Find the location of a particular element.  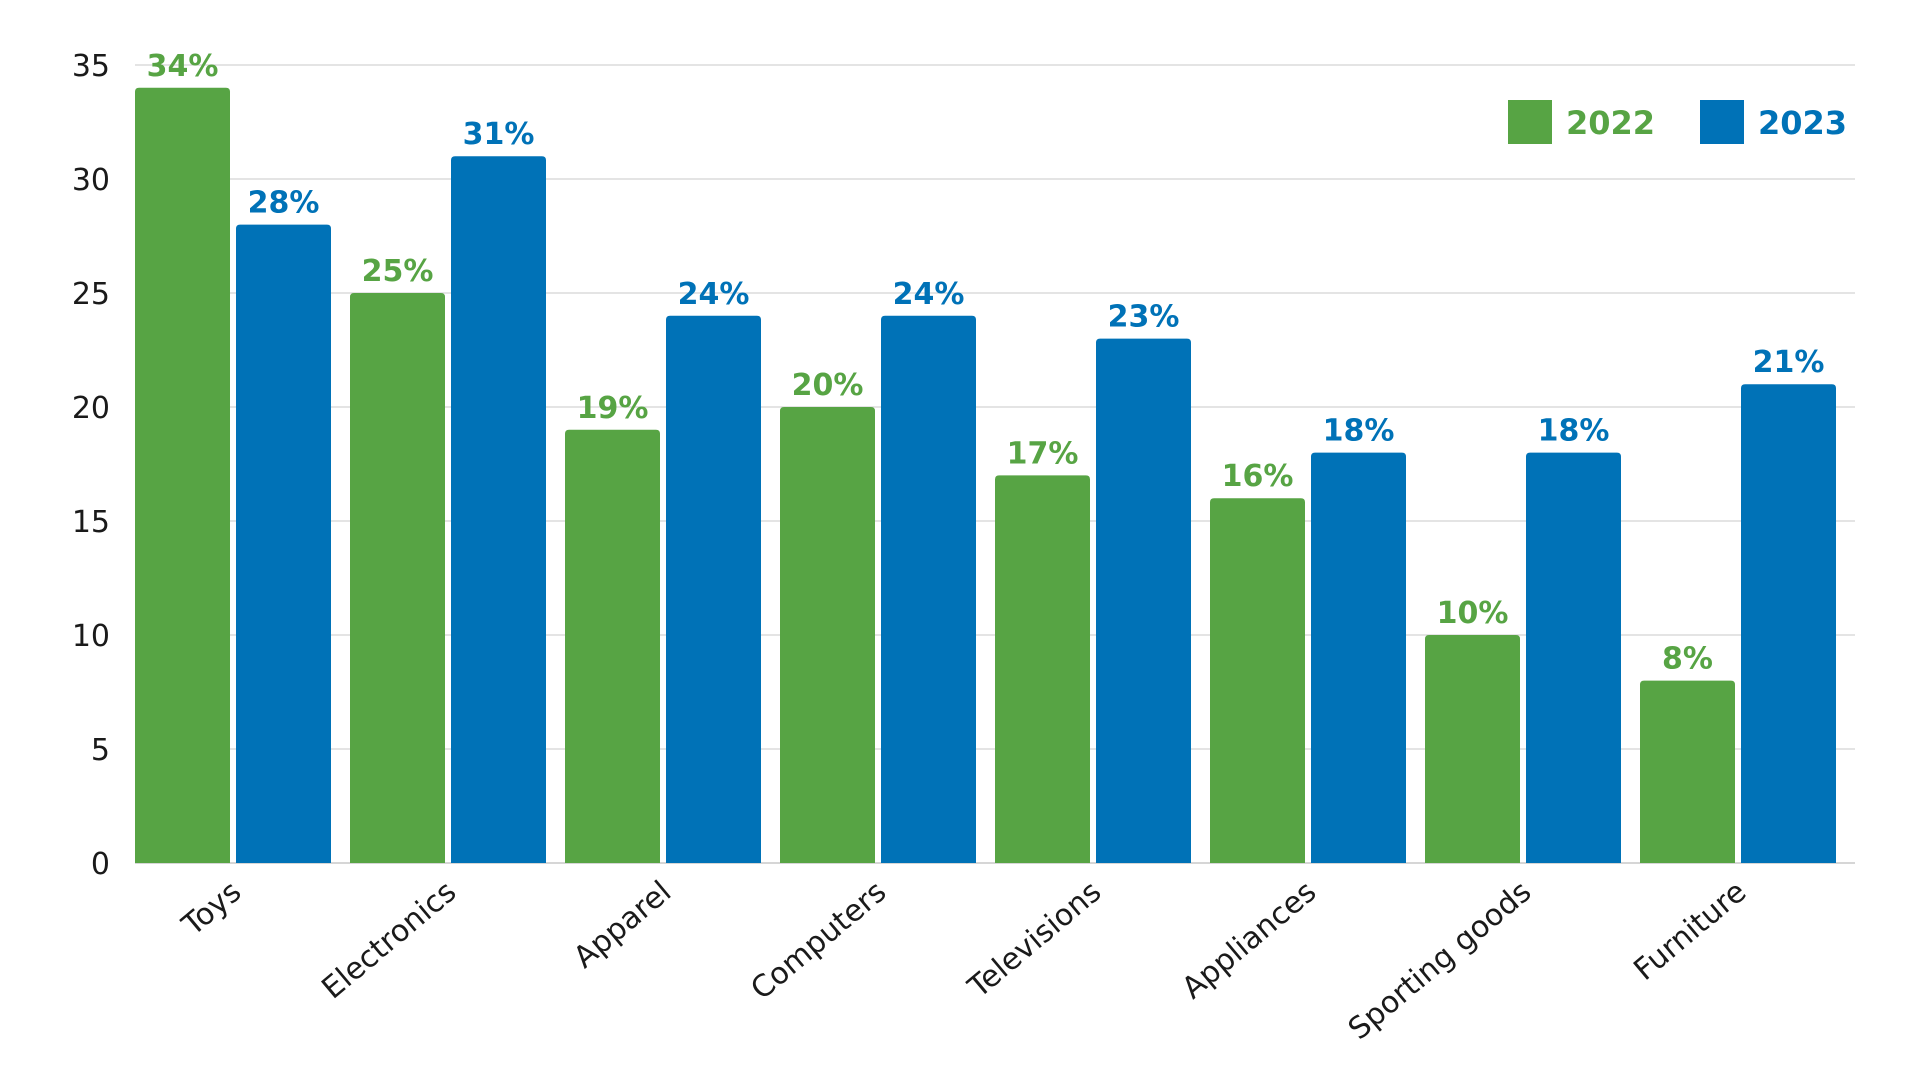

x-tick-label: Appliances is located at coordinates (1250, 940).